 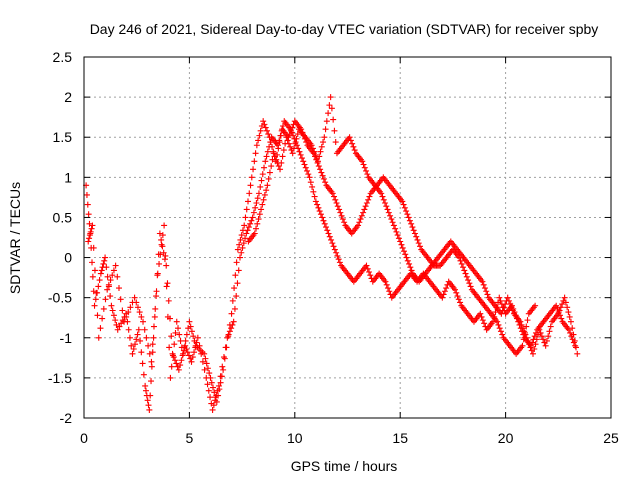 What do you see at coordinates (400, 438) in the screenshot?
I see `x-tick-label: 15` at bounding box center [400, 438].